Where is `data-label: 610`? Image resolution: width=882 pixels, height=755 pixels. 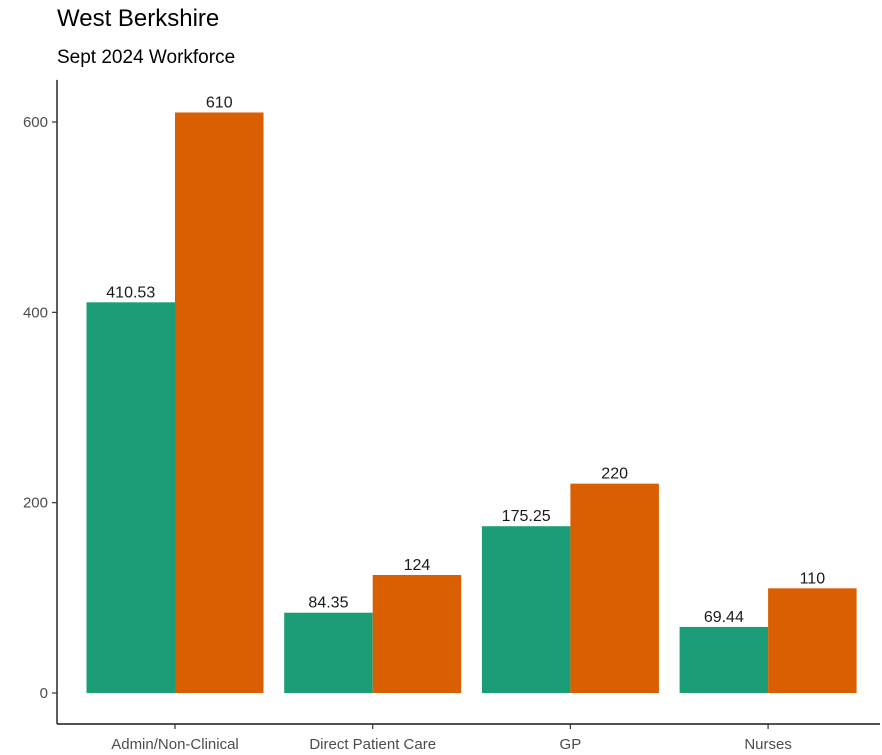 data-label: 610 is located at coordinates (219, 102).